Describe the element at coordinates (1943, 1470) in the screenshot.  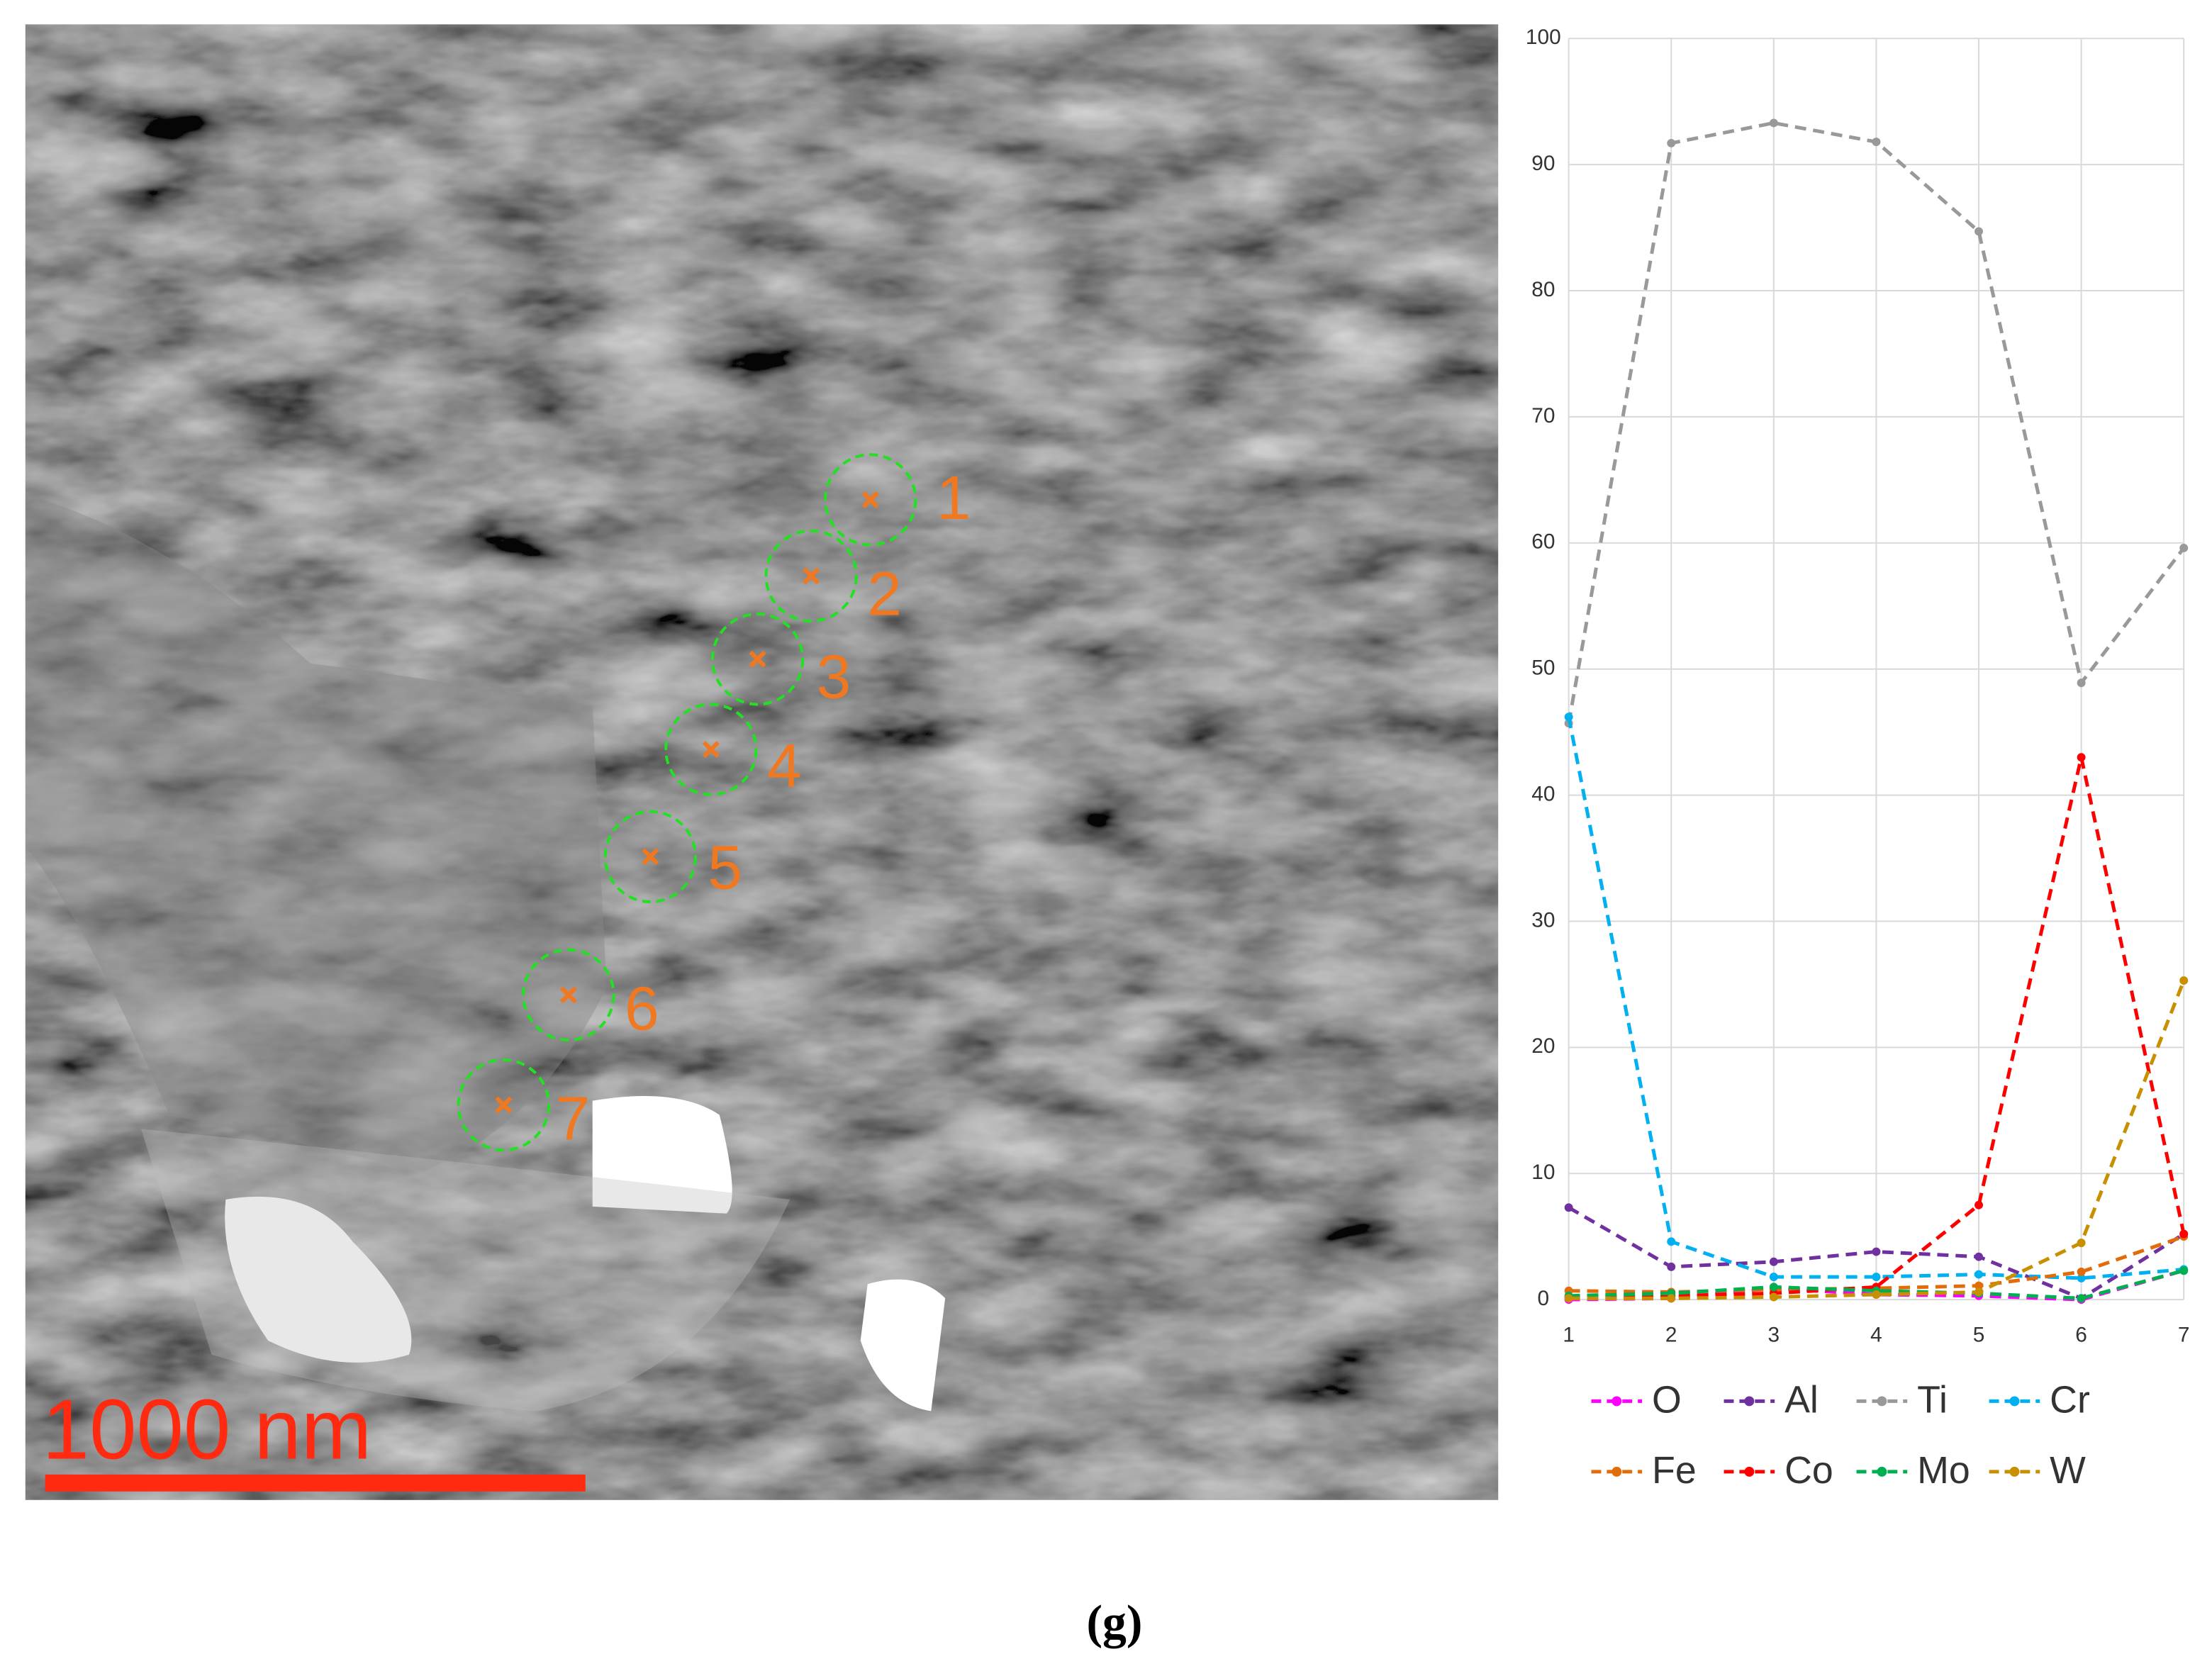
I see `legend-label: Mo` at that location.